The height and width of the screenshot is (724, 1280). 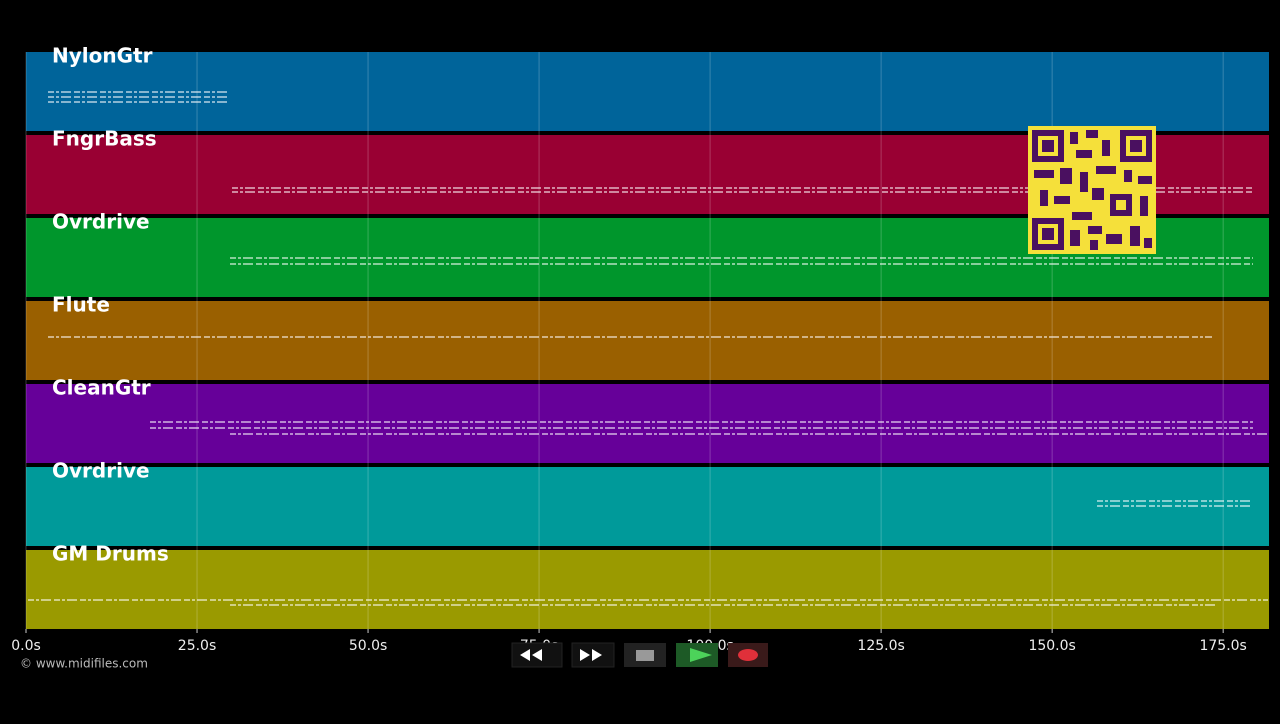 I want to click on track-name: CleanGtr, so click(x=101, y=388).